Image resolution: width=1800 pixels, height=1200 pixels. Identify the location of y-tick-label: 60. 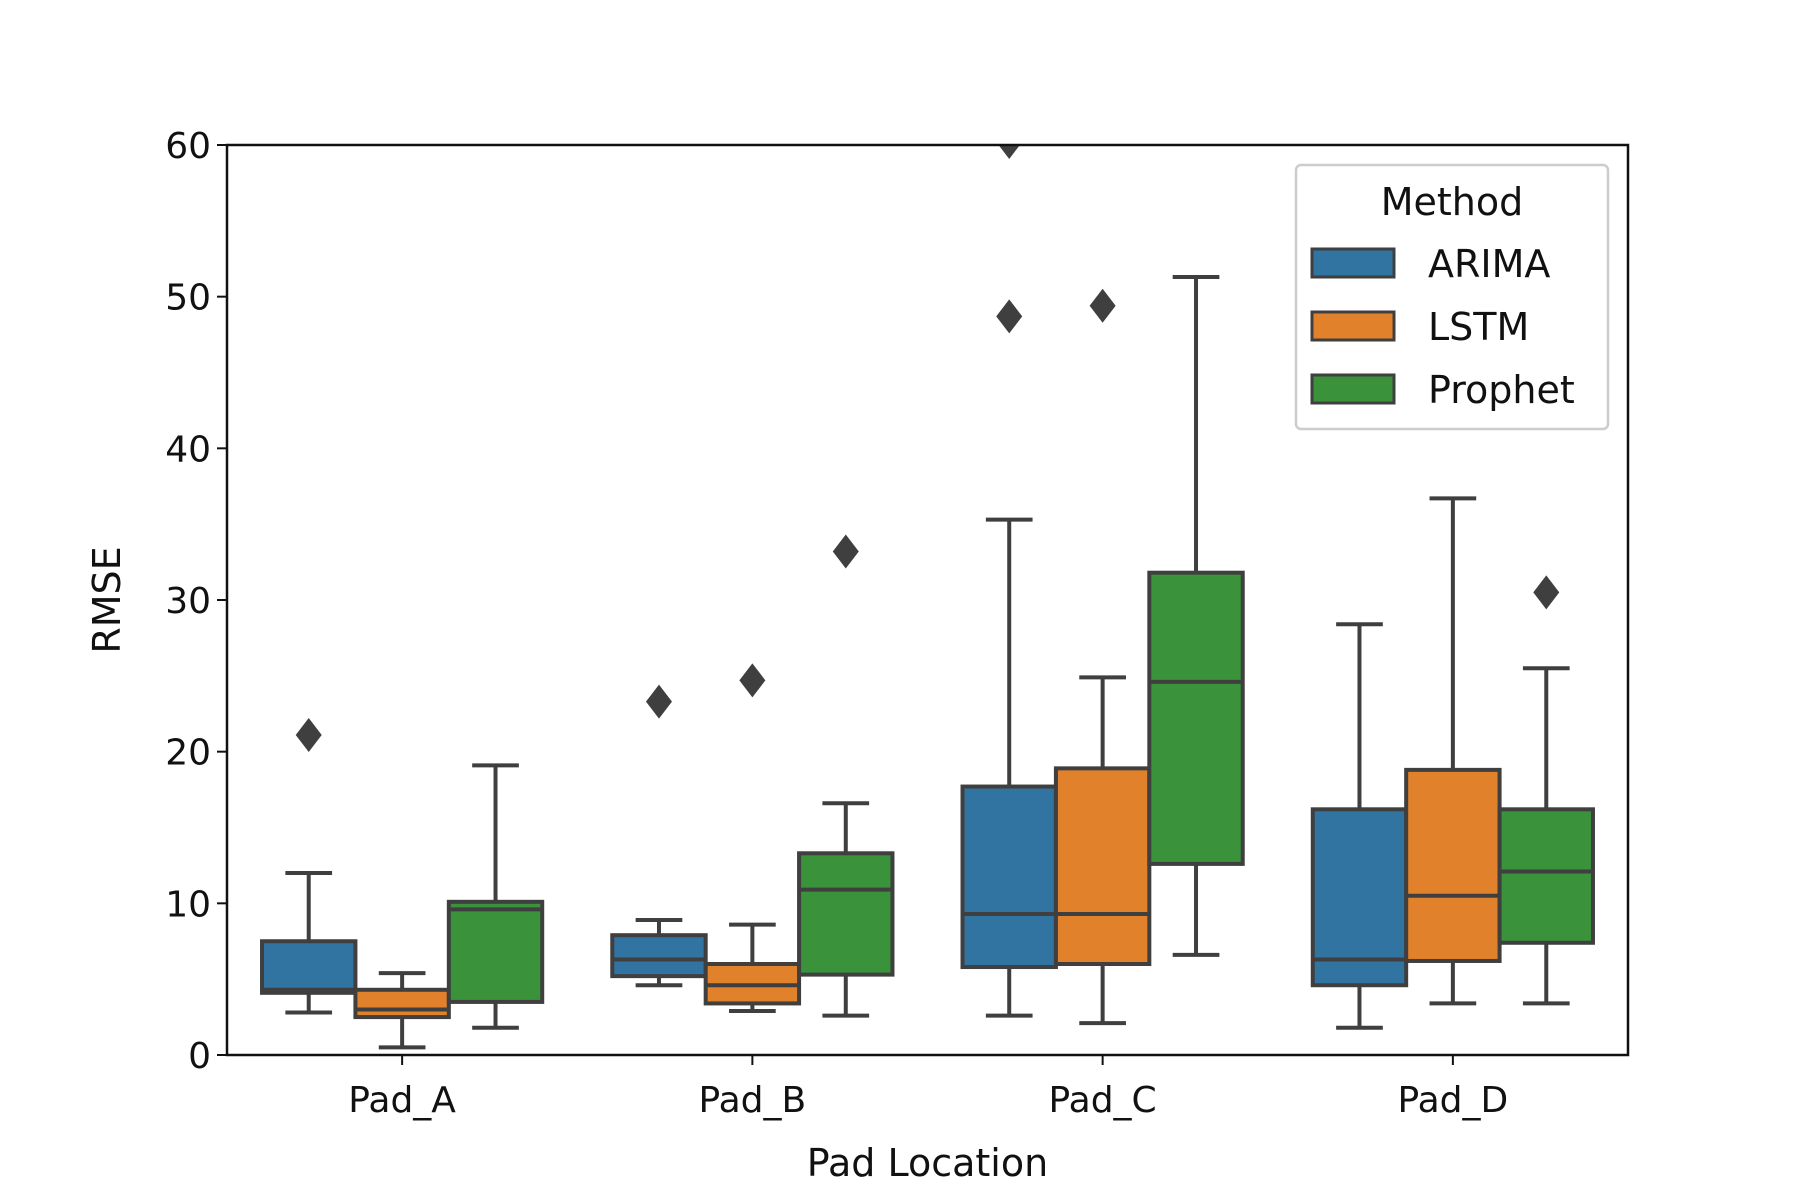
(188, 146).